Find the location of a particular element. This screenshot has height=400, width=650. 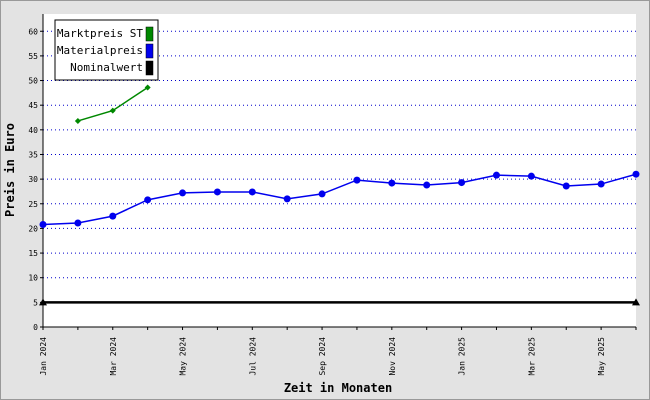

legend-box is located at coordinates (106, 50).